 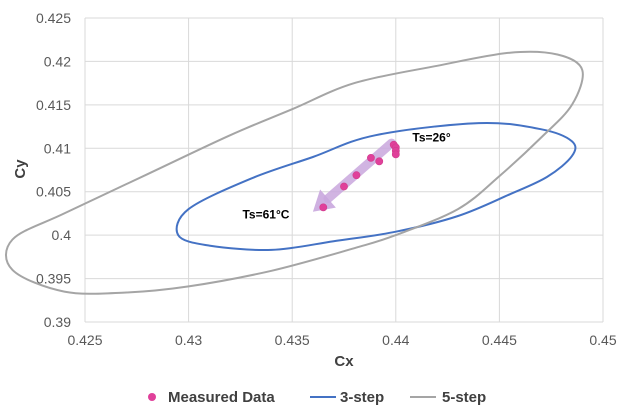 I want to click on x-tick-label: 0.44, so click(x=395, y=340).